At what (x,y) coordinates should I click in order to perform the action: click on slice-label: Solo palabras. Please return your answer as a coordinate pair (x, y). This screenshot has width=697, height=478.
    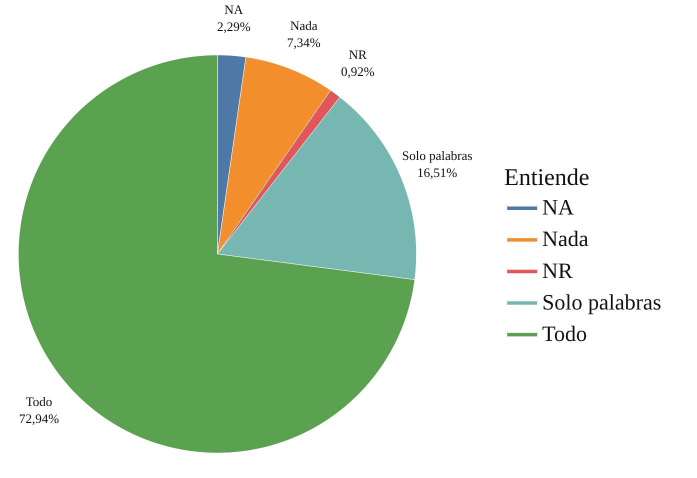
    Looking at the image, I should click on (437, 155).